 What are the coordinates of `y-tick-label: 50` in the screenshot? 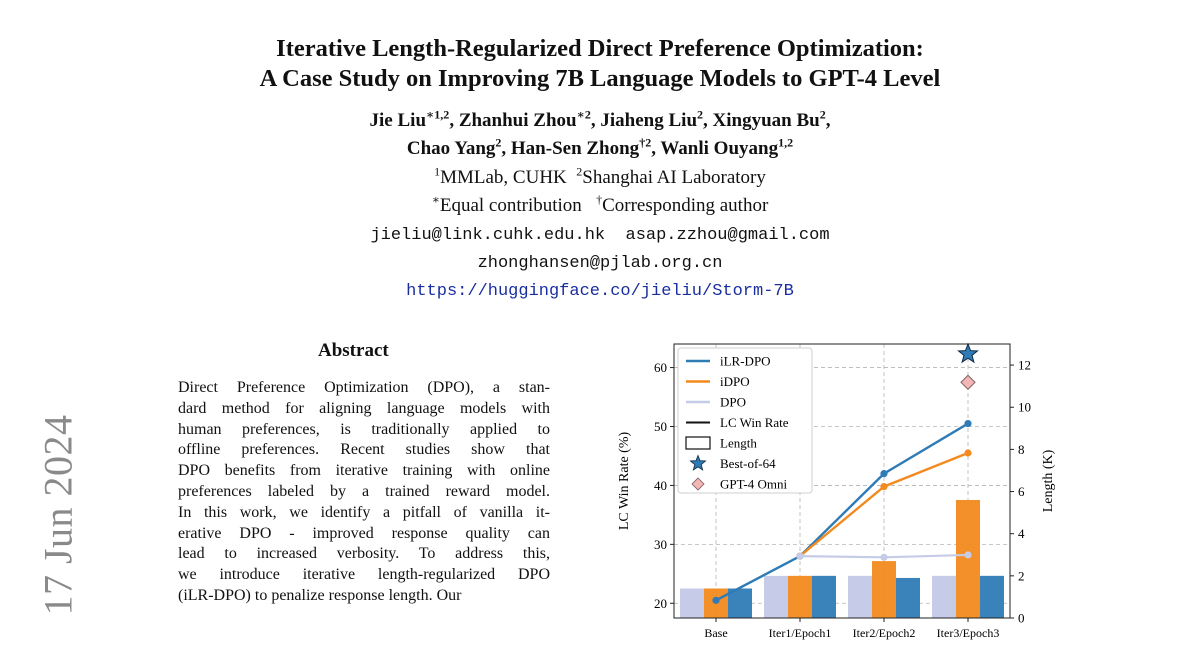 It's located at (660, 426).